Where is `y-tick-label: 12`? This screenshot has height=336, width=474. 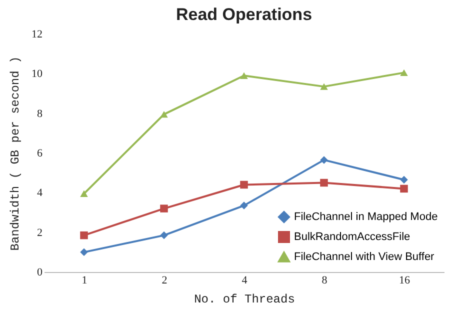 y-tick-label: 12 is located at coordinates (37, 34).